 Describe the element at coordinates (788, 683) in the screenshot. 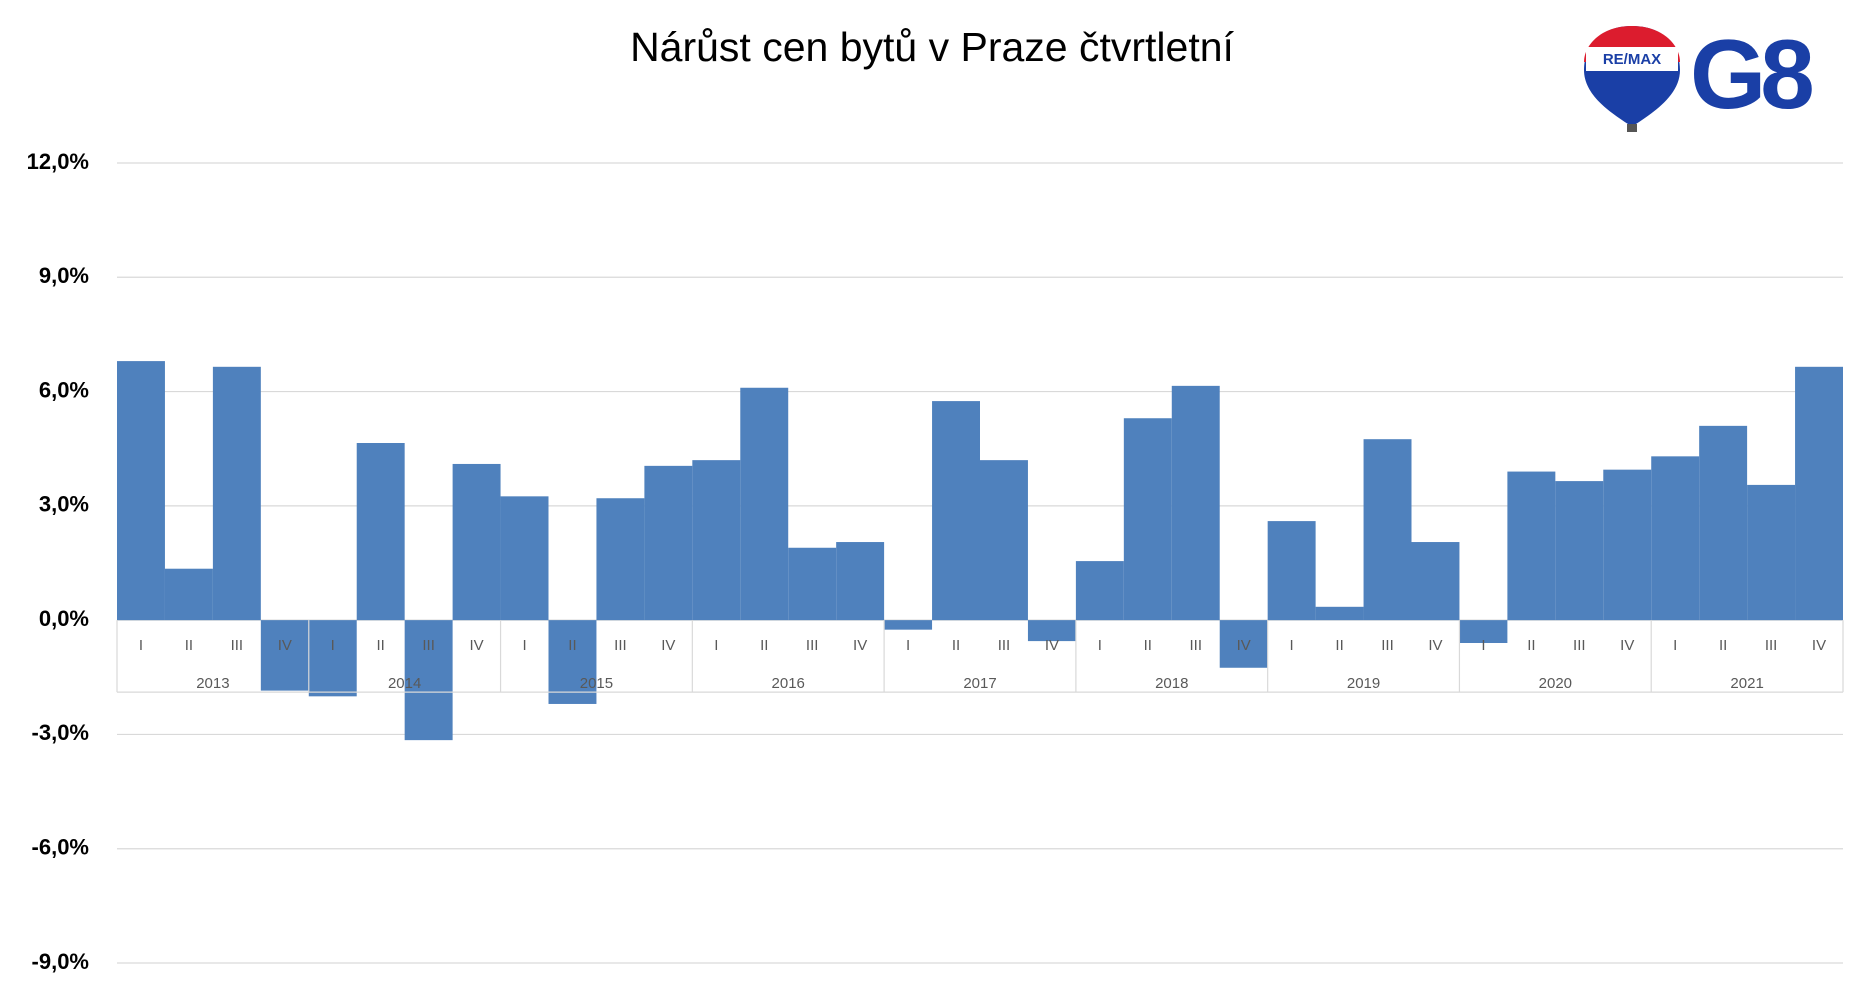

I see `group-label: 2016` at that location.